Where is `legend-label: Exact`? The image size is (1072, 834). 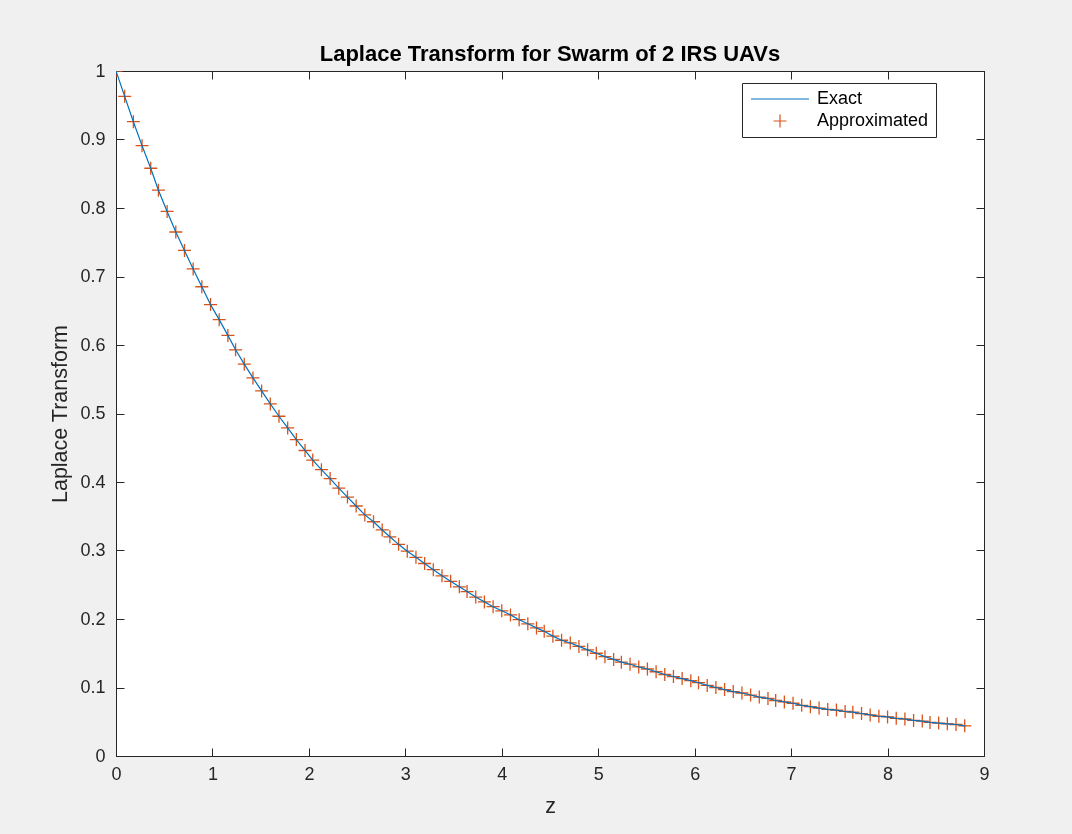
legend-label: Exact is located at coordinates (840, 98).